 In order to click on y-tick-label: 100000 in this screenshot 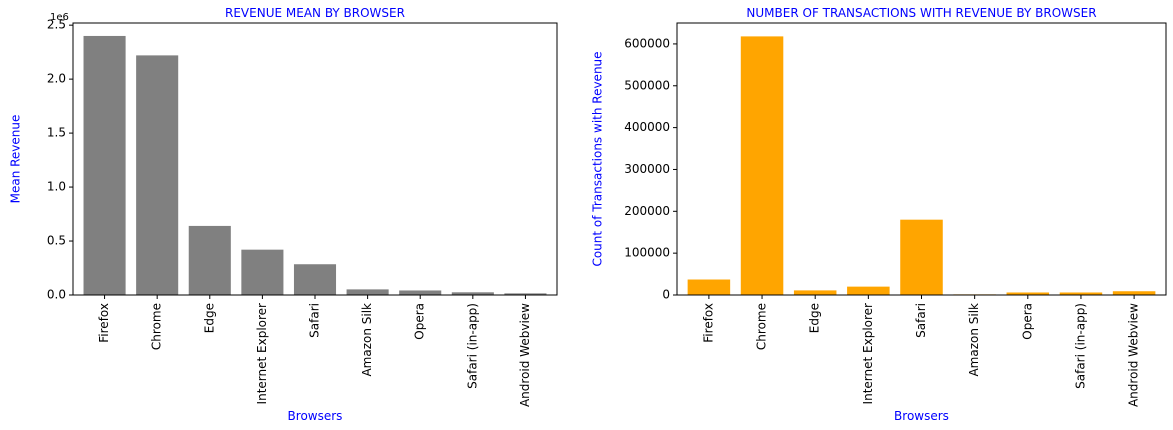, I will do `click(647, 253)`.